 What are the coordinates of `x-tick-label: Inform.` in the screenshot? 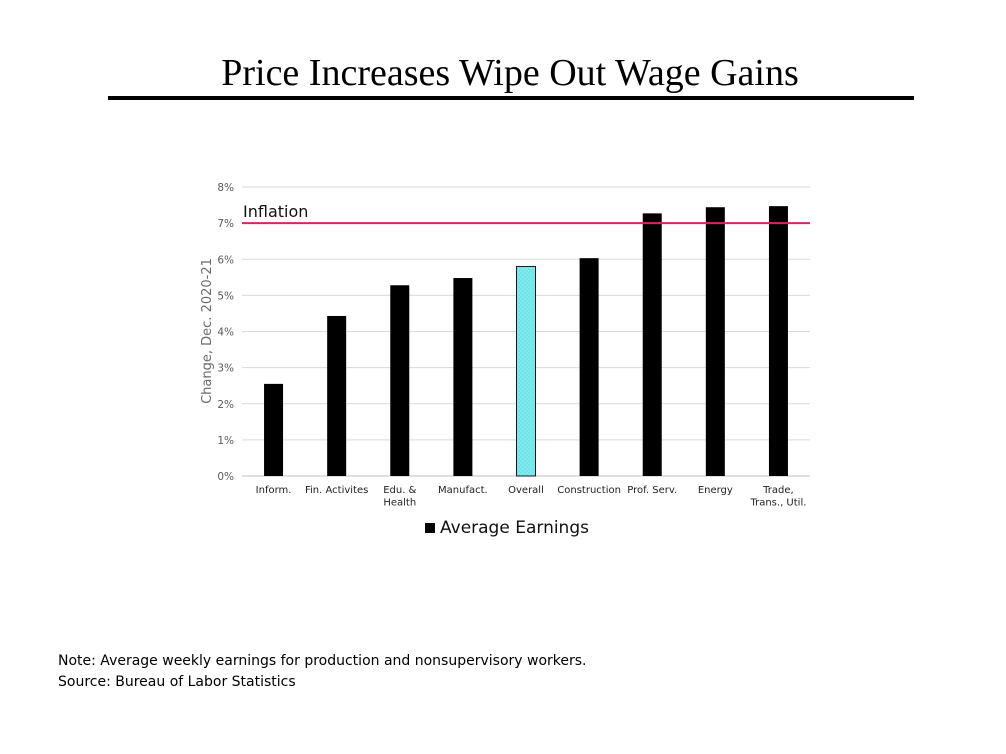 It's located at (274, 490).